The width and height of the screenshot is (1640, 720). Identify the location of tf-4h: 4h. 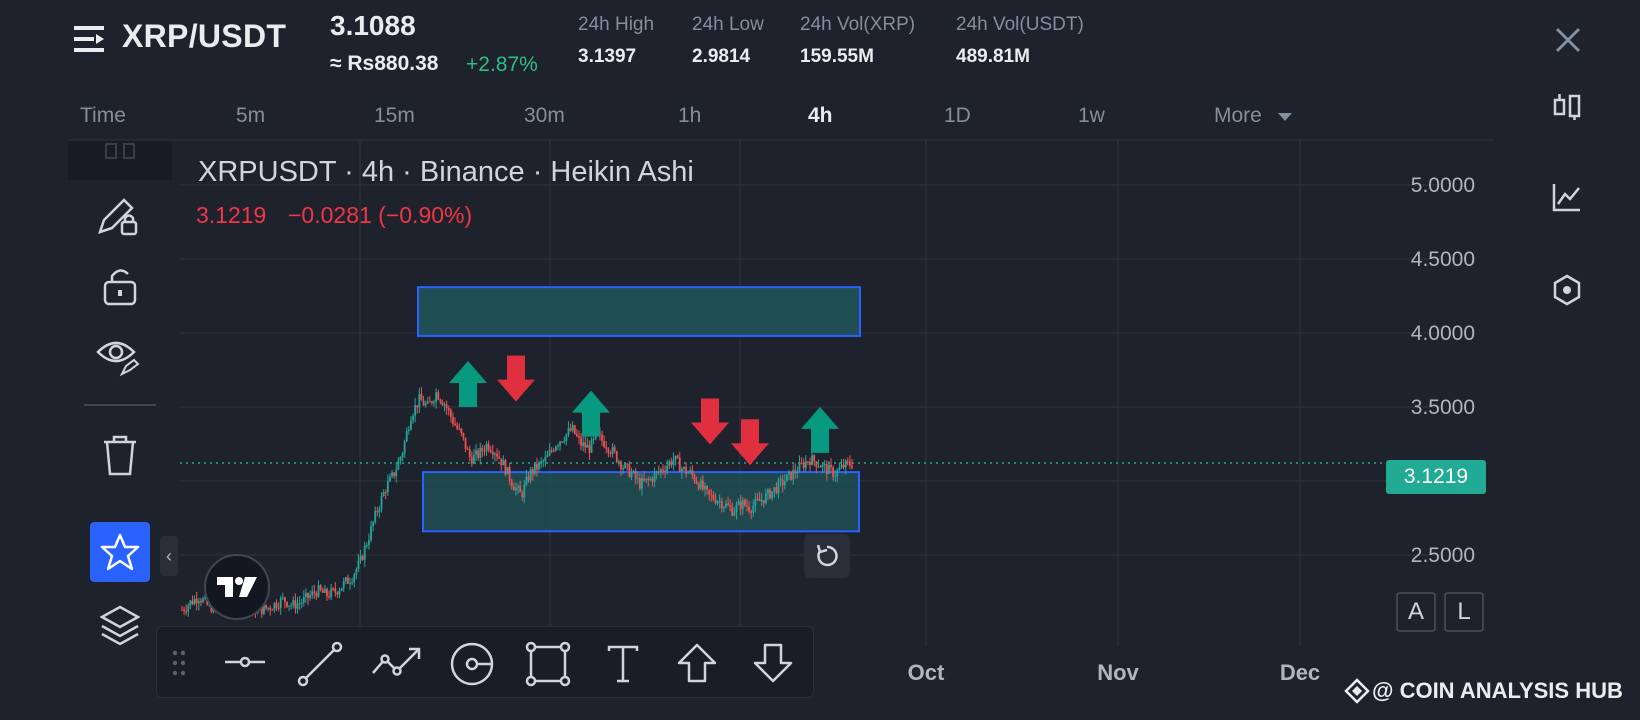
(820, 115).